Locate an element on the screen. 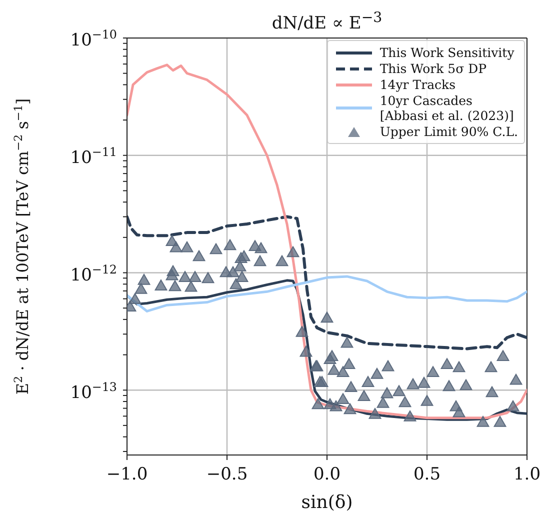 The width and height of the screenshot is (555, 522). x-tick-label: 0.5 is located at coordinates (427, 474).